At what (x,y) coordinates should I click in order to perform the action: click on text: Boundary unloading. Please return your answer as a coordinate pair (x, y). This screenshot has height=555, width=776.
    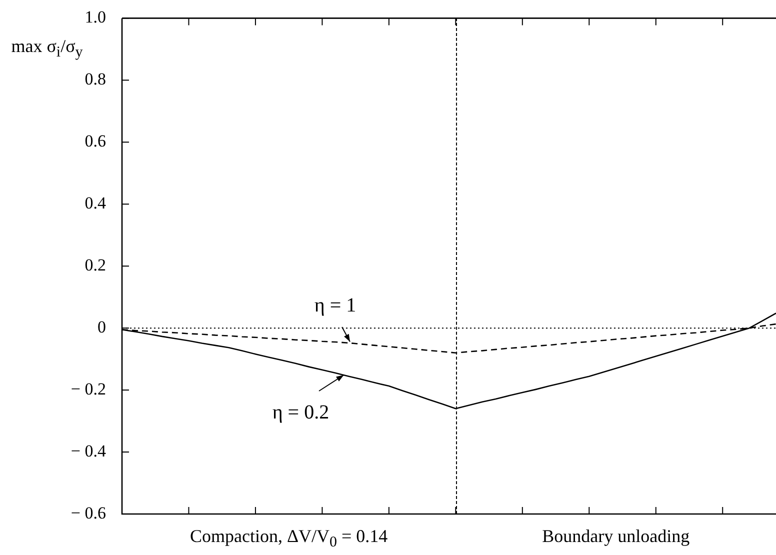
    Looking at the image, I should click on (616, 536).